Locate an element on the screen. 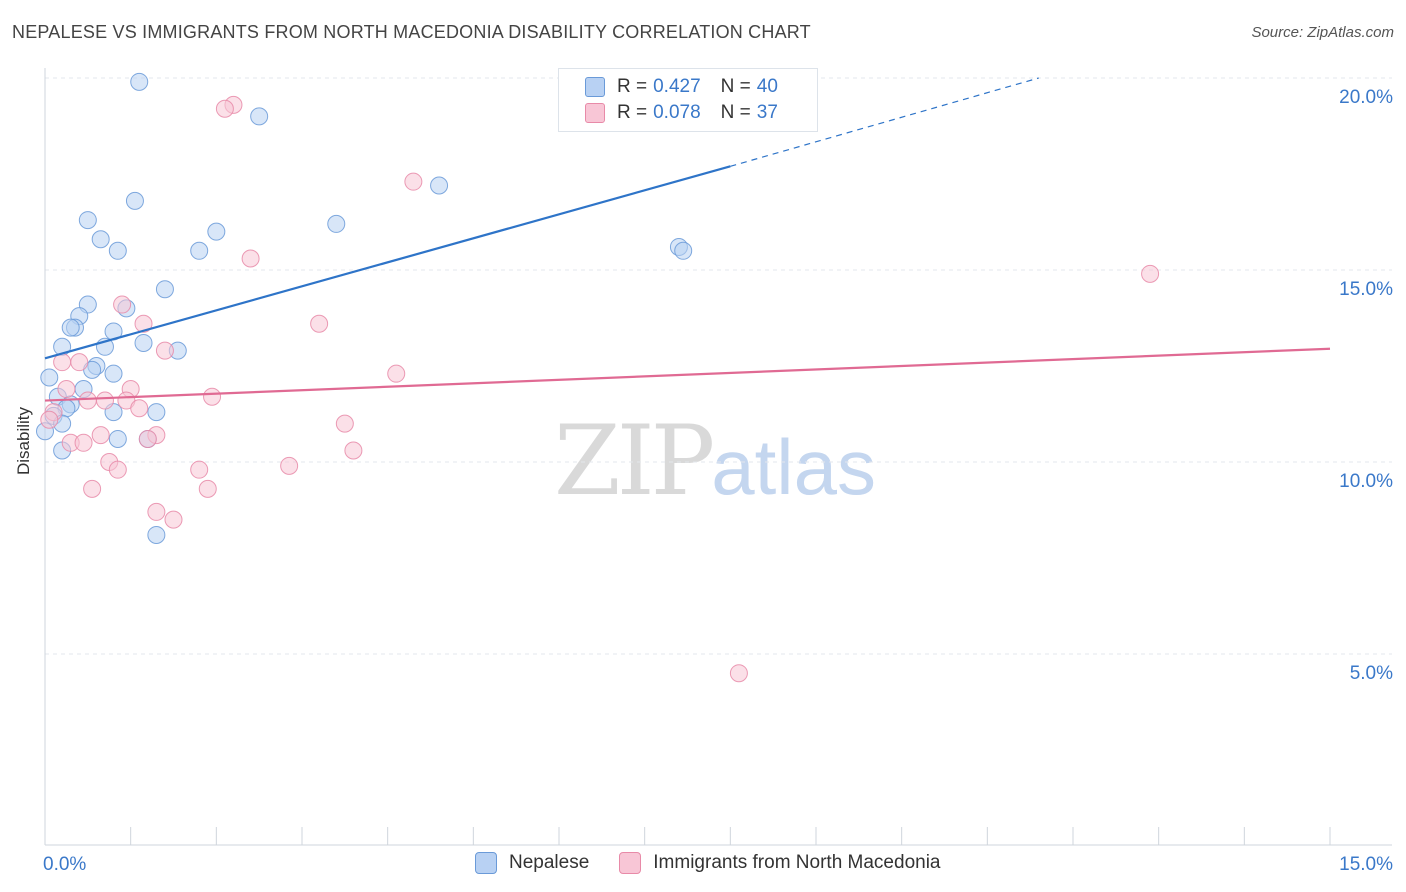  macedonia-legend-swatch is located at coordinates (630, 863).